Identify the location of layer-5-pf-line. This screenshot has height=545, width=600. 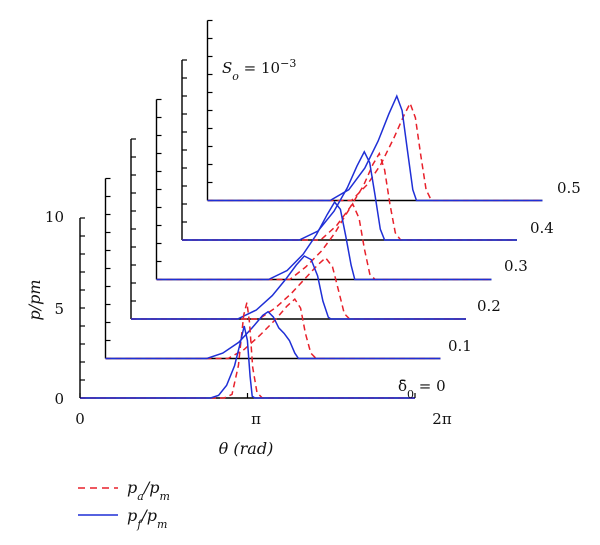
(375, 148).